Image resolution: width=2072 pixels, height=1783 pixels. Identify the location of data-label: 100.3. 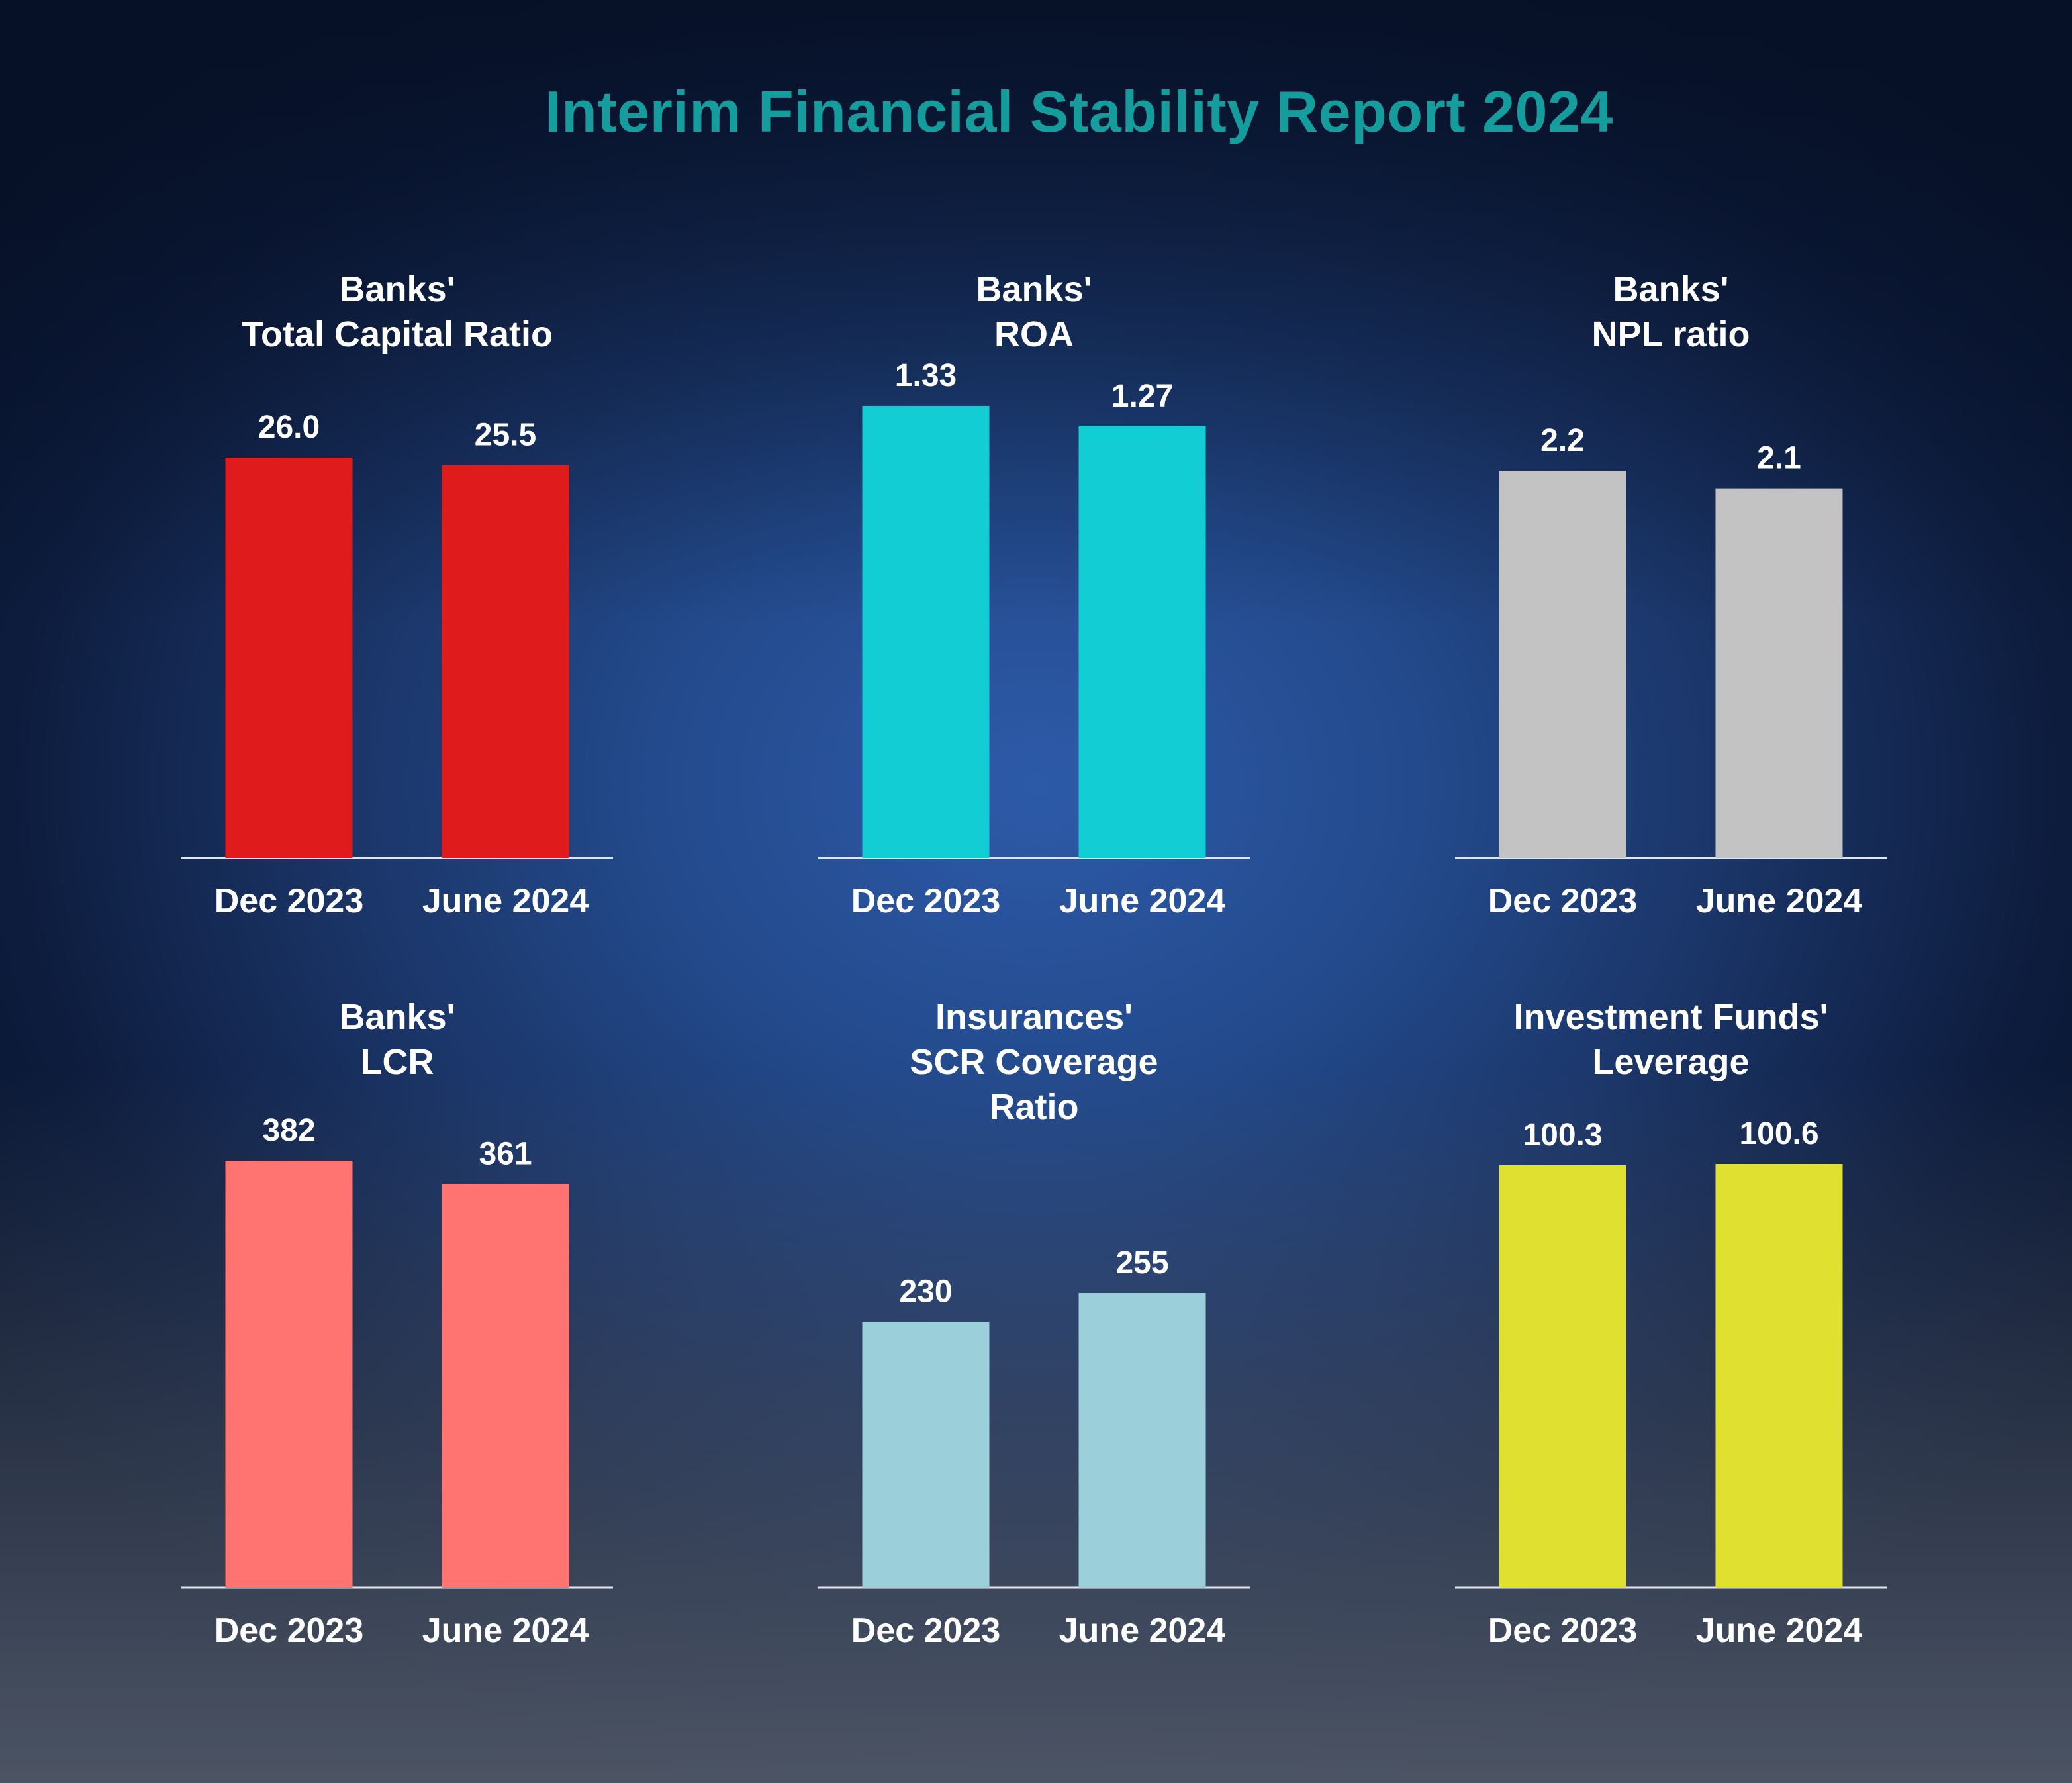
(1562, 1135).